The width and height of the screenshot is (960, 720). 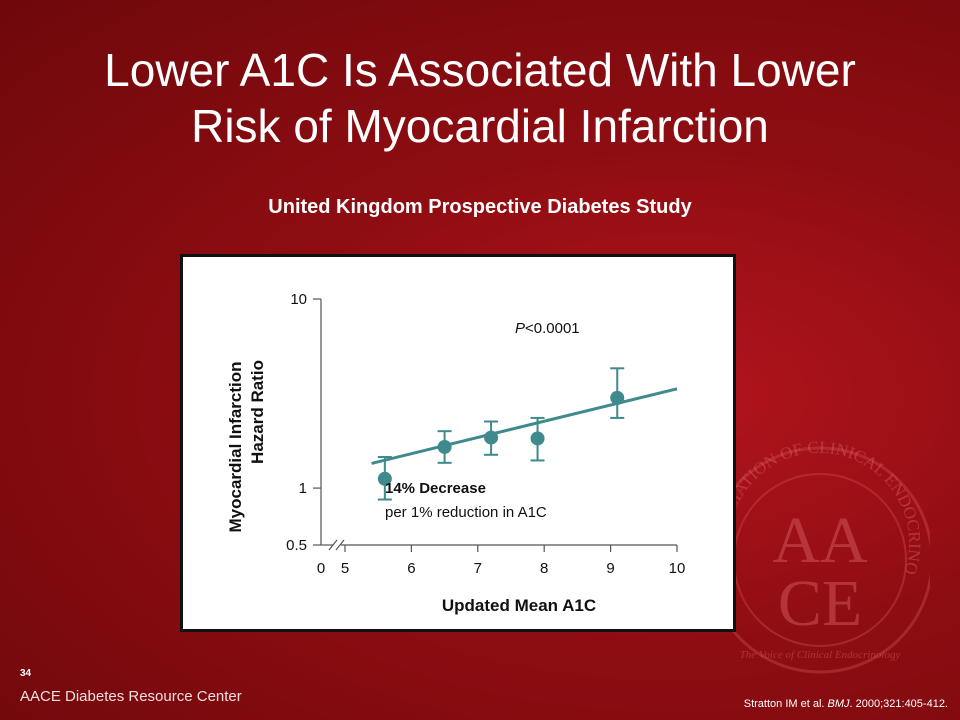 I want to click on data-points-group, so click(x=501, y=434).